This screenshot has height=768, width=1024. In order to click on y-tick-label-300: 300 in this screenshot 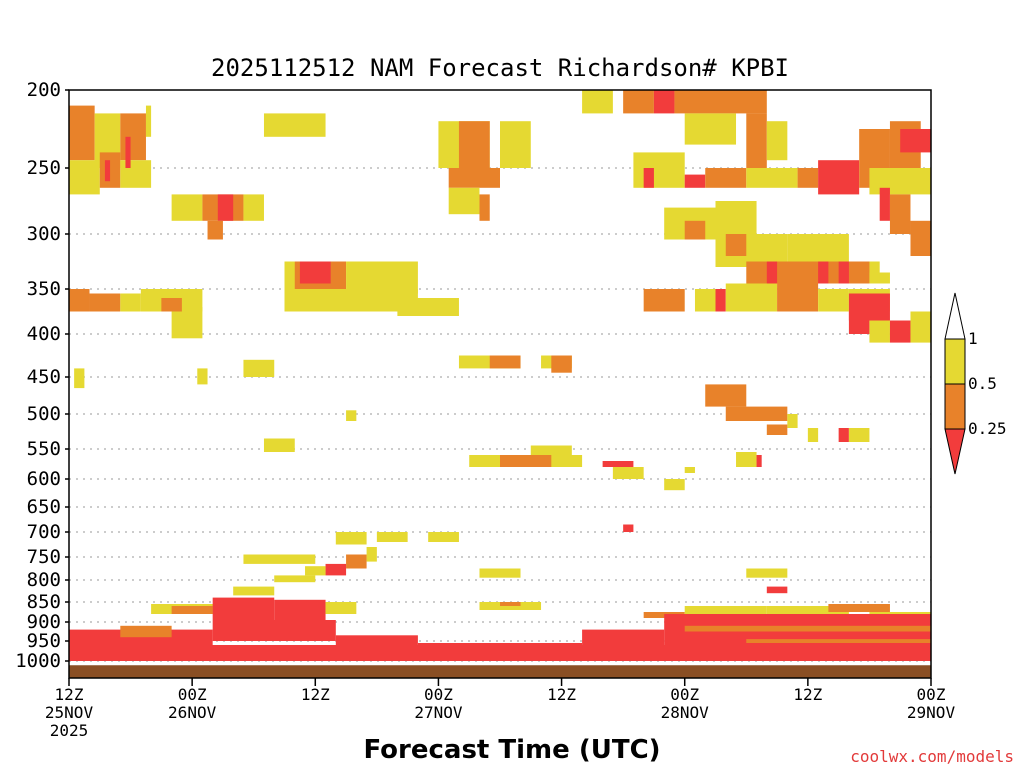, I will do `click(44, 234)`.